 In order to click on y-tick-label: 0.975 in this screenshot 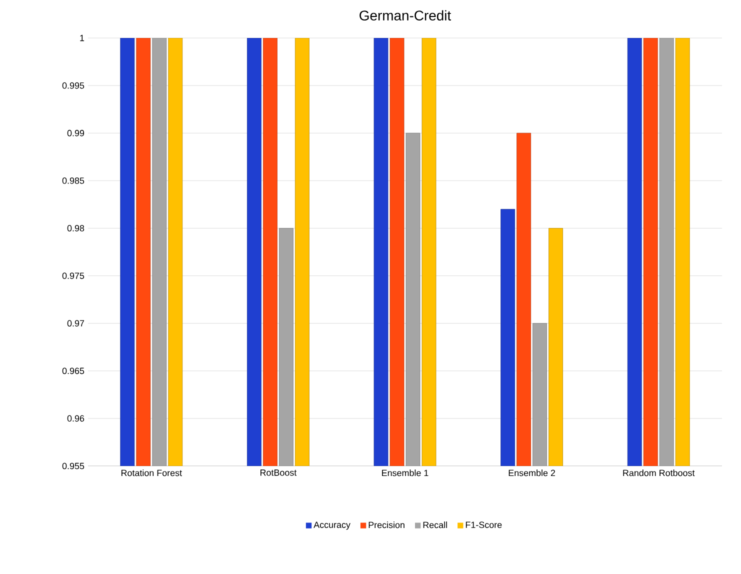, I will do `click(73, 275)`.